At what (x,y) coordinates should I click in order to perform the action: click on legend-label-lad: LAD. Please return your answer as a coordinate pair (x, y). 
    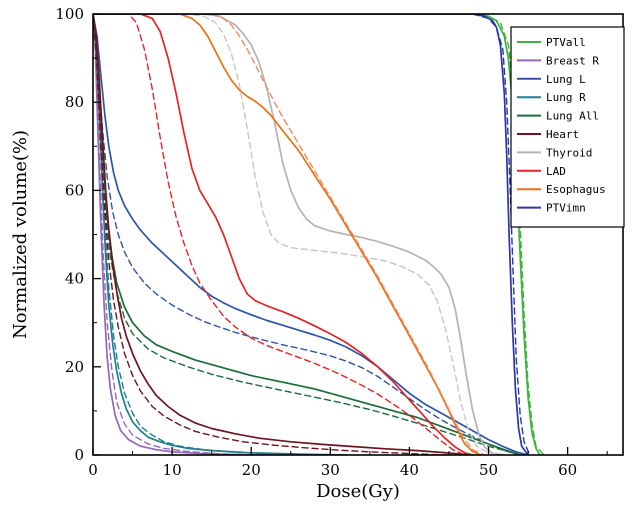
    Looking at the image, I should click on (556, 171).